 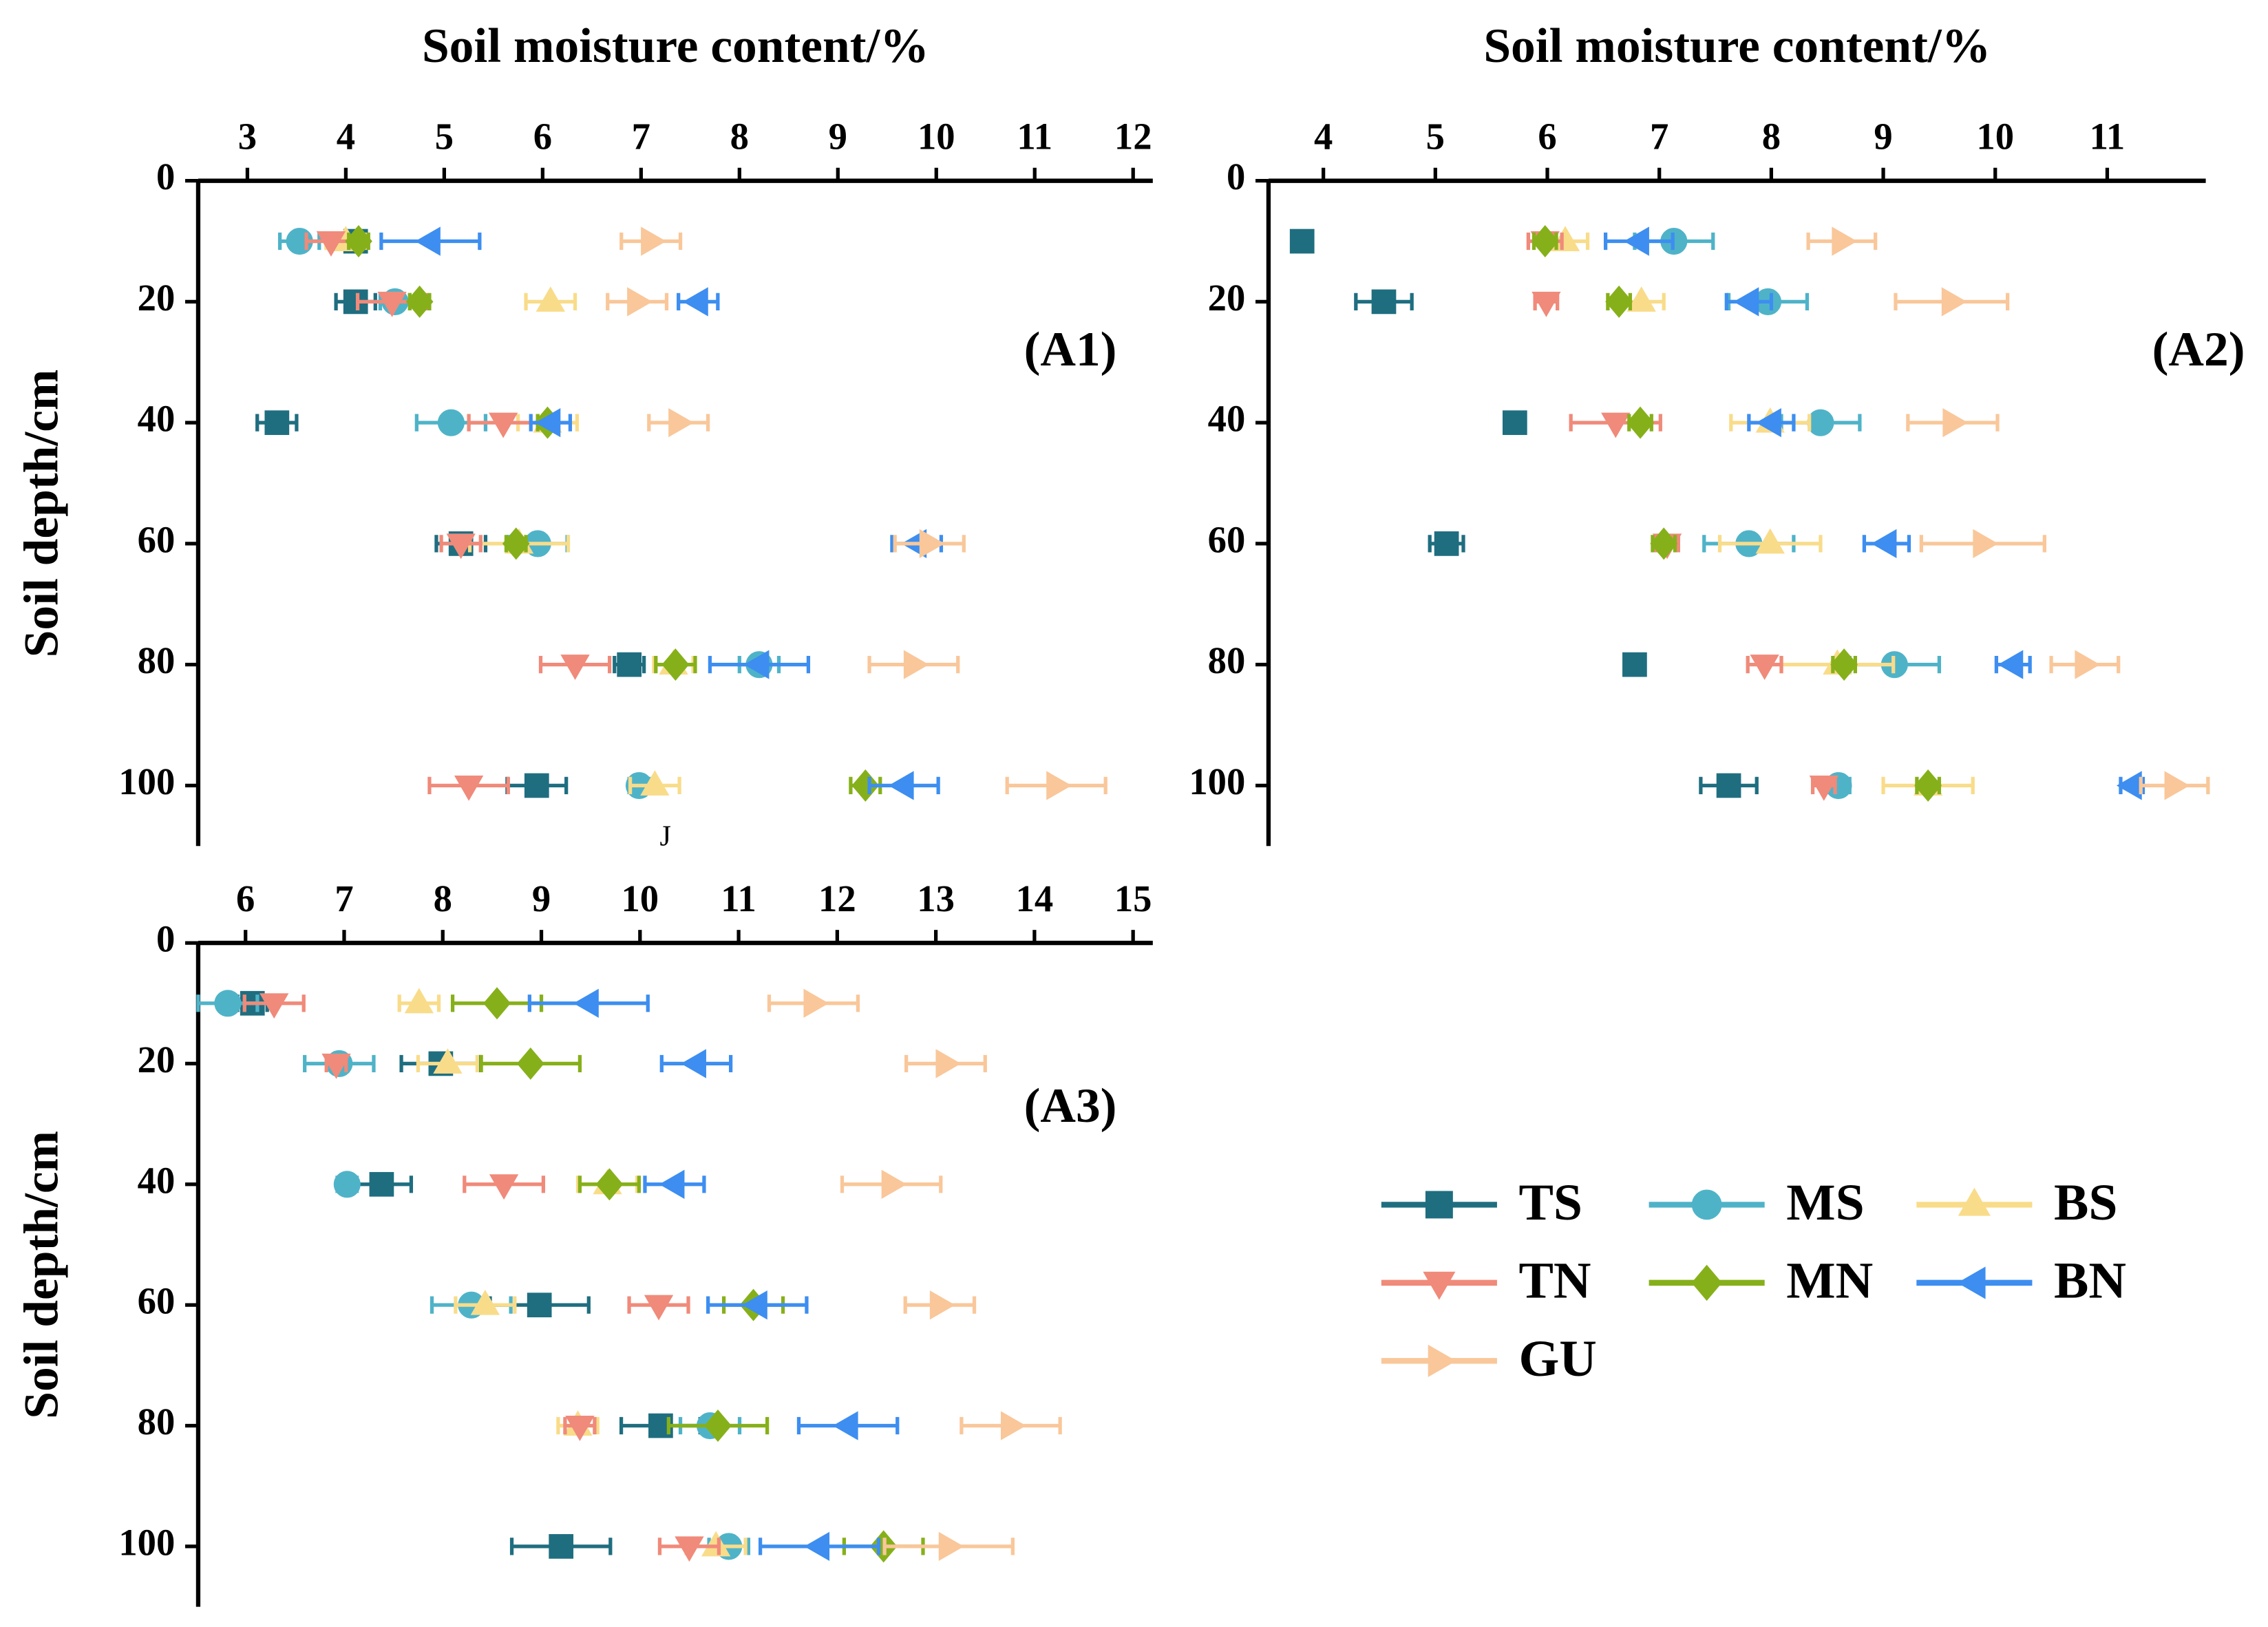 I want to click on annotation: J, so click(x=664, y=836).